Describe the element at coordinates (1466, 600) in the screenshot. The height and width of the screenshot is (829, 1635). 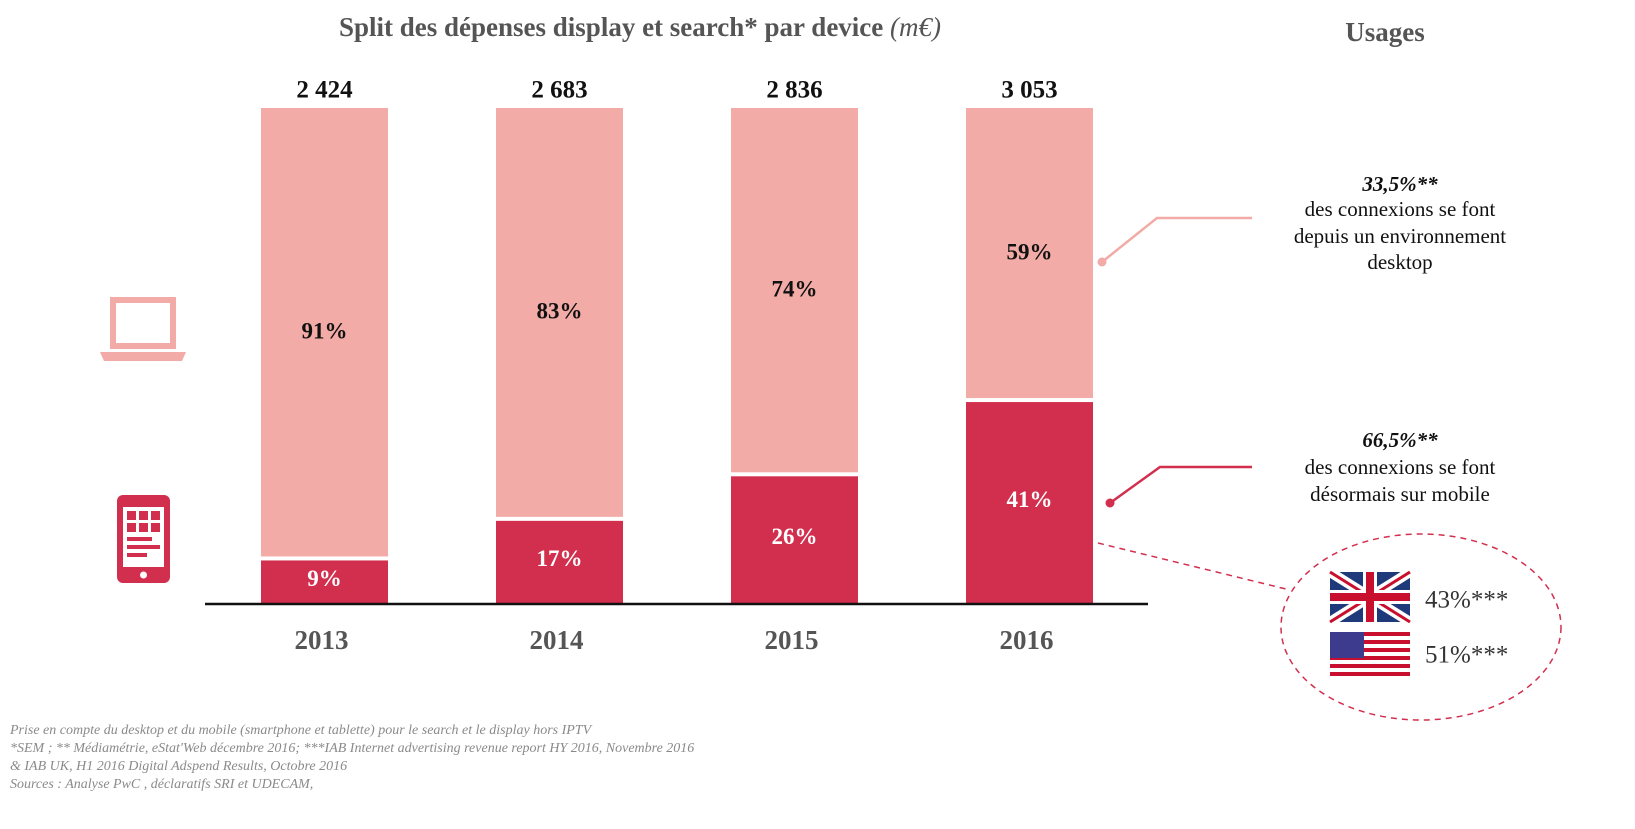
I see `country-value: 43%***` at that location.